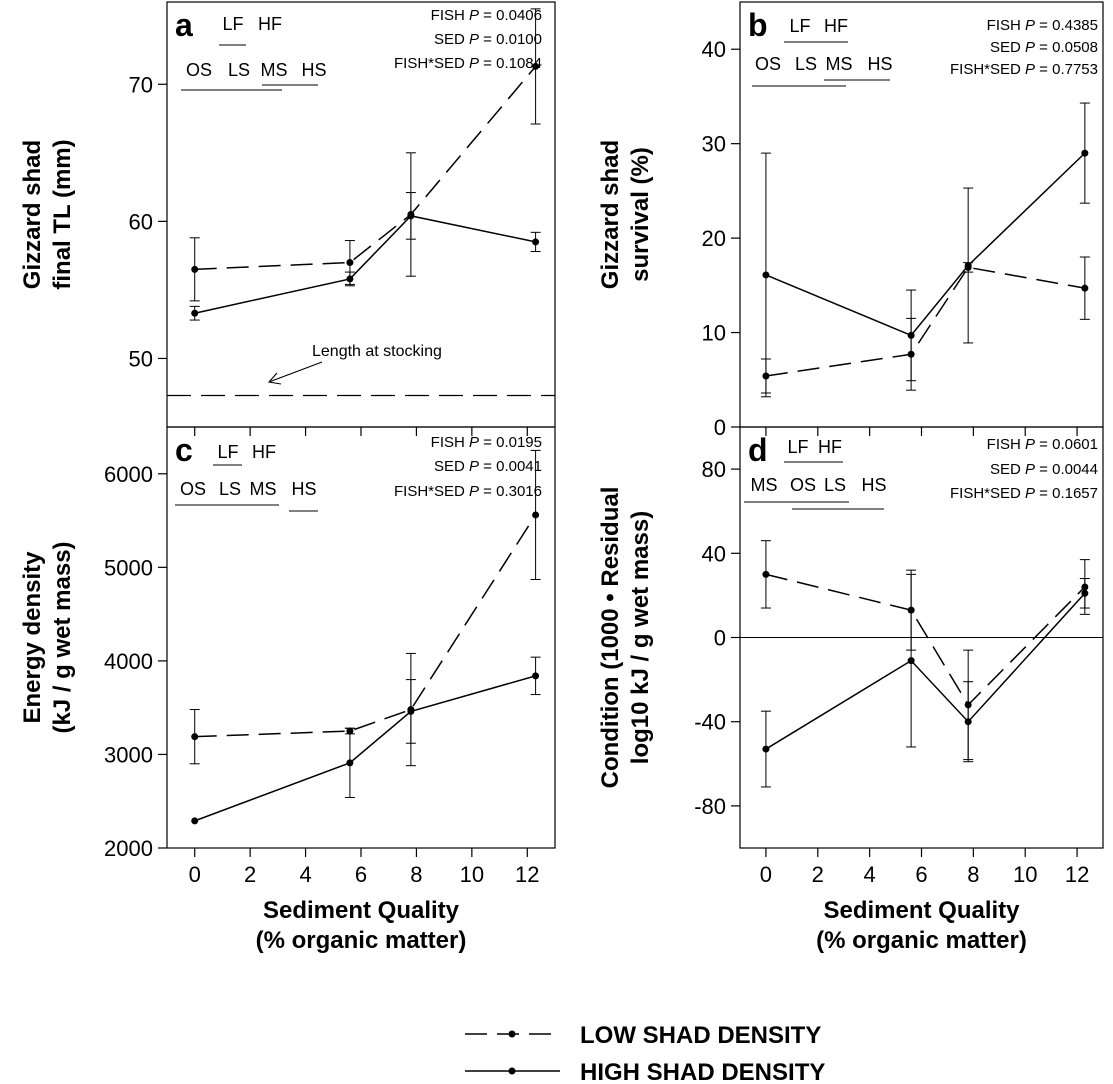  I want to click on y-tick-label: 4000, so click(128, 661).